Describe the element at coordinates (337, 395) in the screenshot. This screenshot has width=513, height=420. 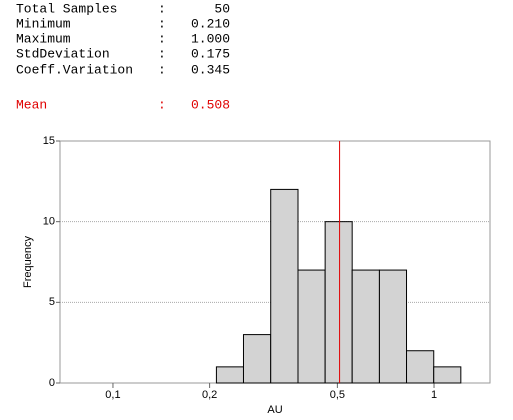
I see `x-tick-label: 0,5` at that location.